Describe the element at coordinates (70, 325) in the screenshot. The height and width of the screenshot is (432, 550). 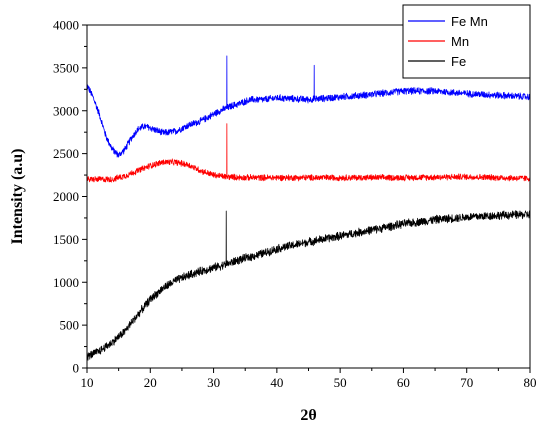
I see `y-tick-label: 500` at that location.